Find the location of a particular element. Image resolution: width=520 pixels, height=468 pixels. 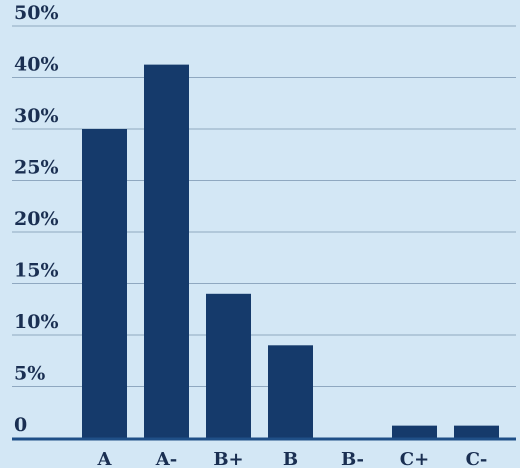

x-tick-label: B+ is located at coordinates (228, 458).